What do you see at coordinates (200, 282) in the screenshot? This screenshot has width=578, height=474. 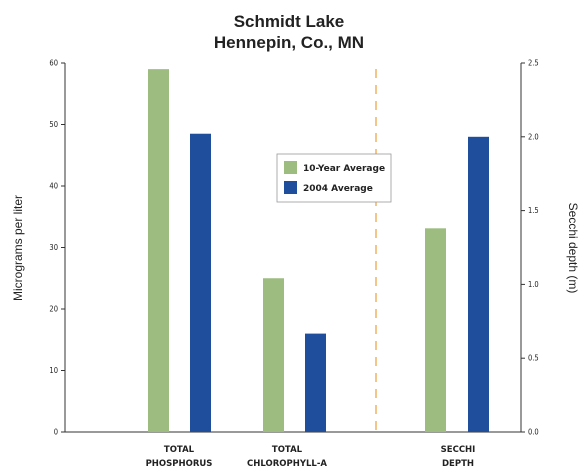 I see `bar-phosphorus-2004` at bounding box center [200, 282].